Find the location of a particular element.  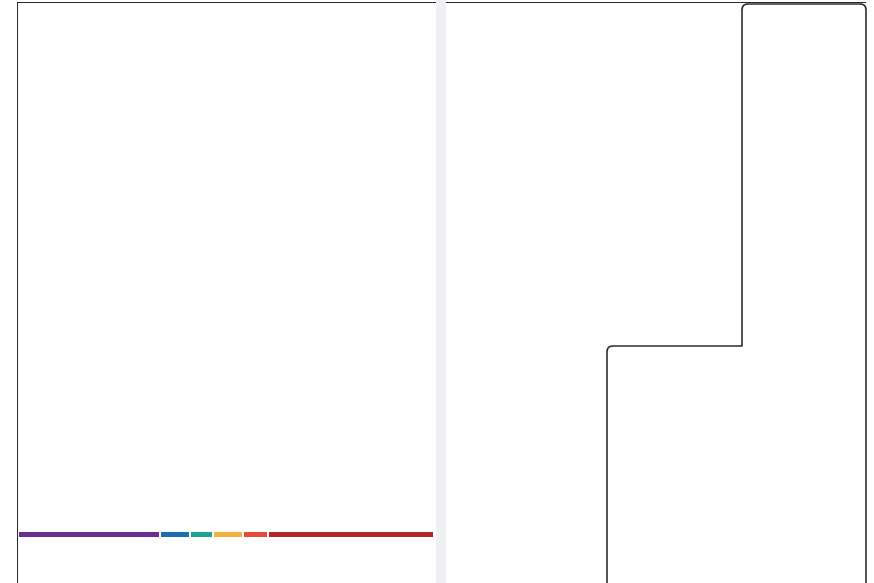

panel-divider is located at coordinates (441, 291).